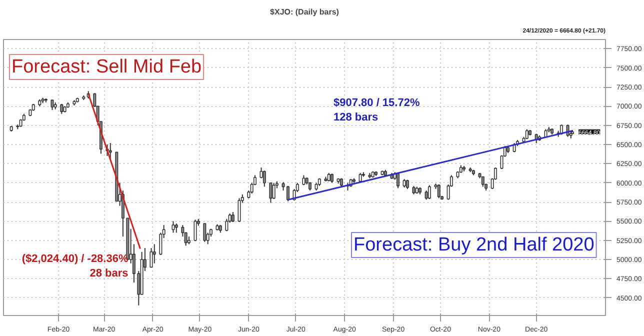 The height and width of the screenshot is (336, 644). What do you see at coordinates (107, 67) in the screenshot?
I see `annotation: Forecast: Sell Mid Feb` at bounding box center [107, 67].